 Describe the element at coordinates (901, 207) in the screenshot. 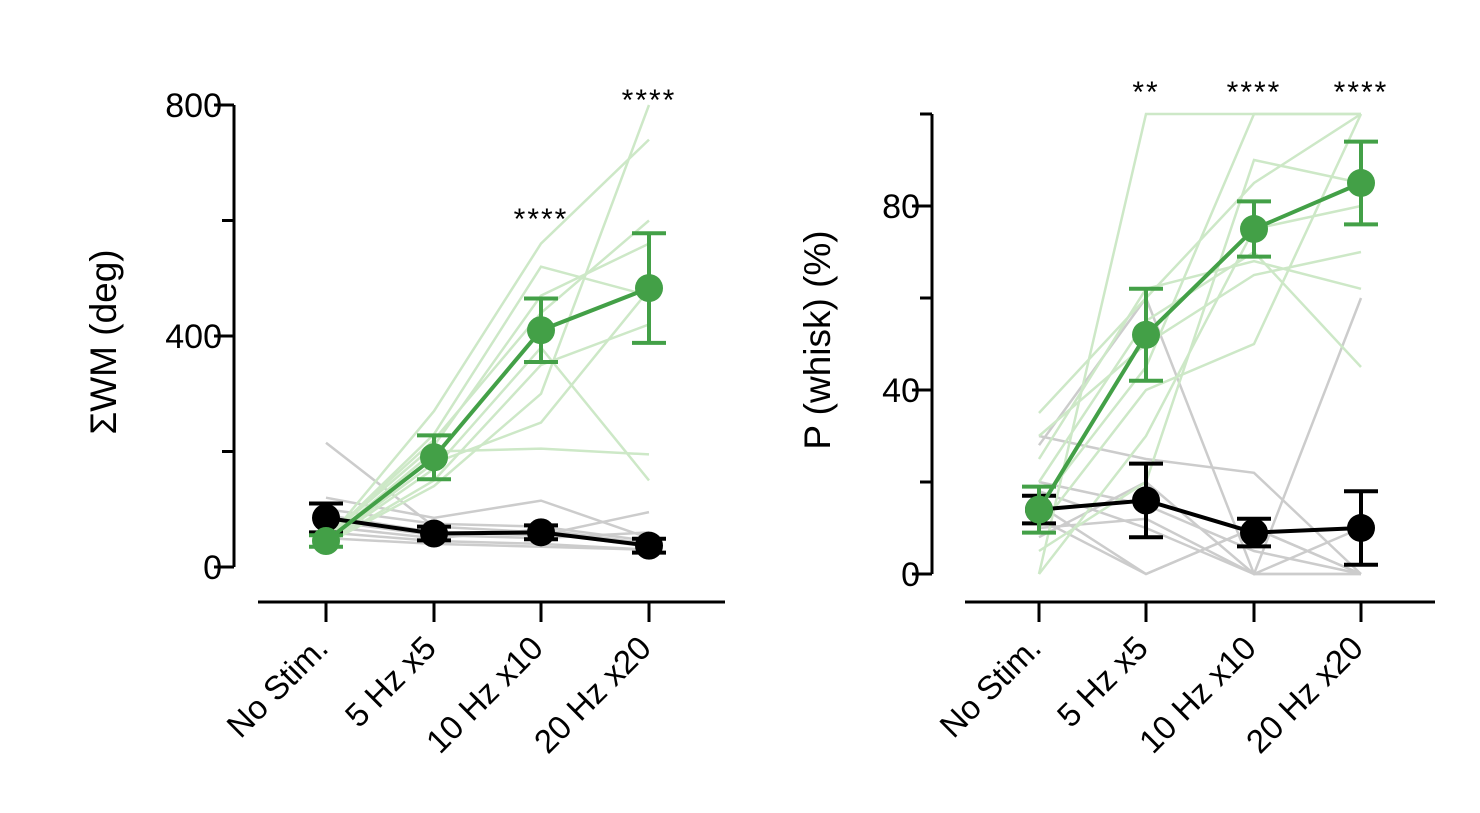

I see `y-tick-label: 80` at that location.